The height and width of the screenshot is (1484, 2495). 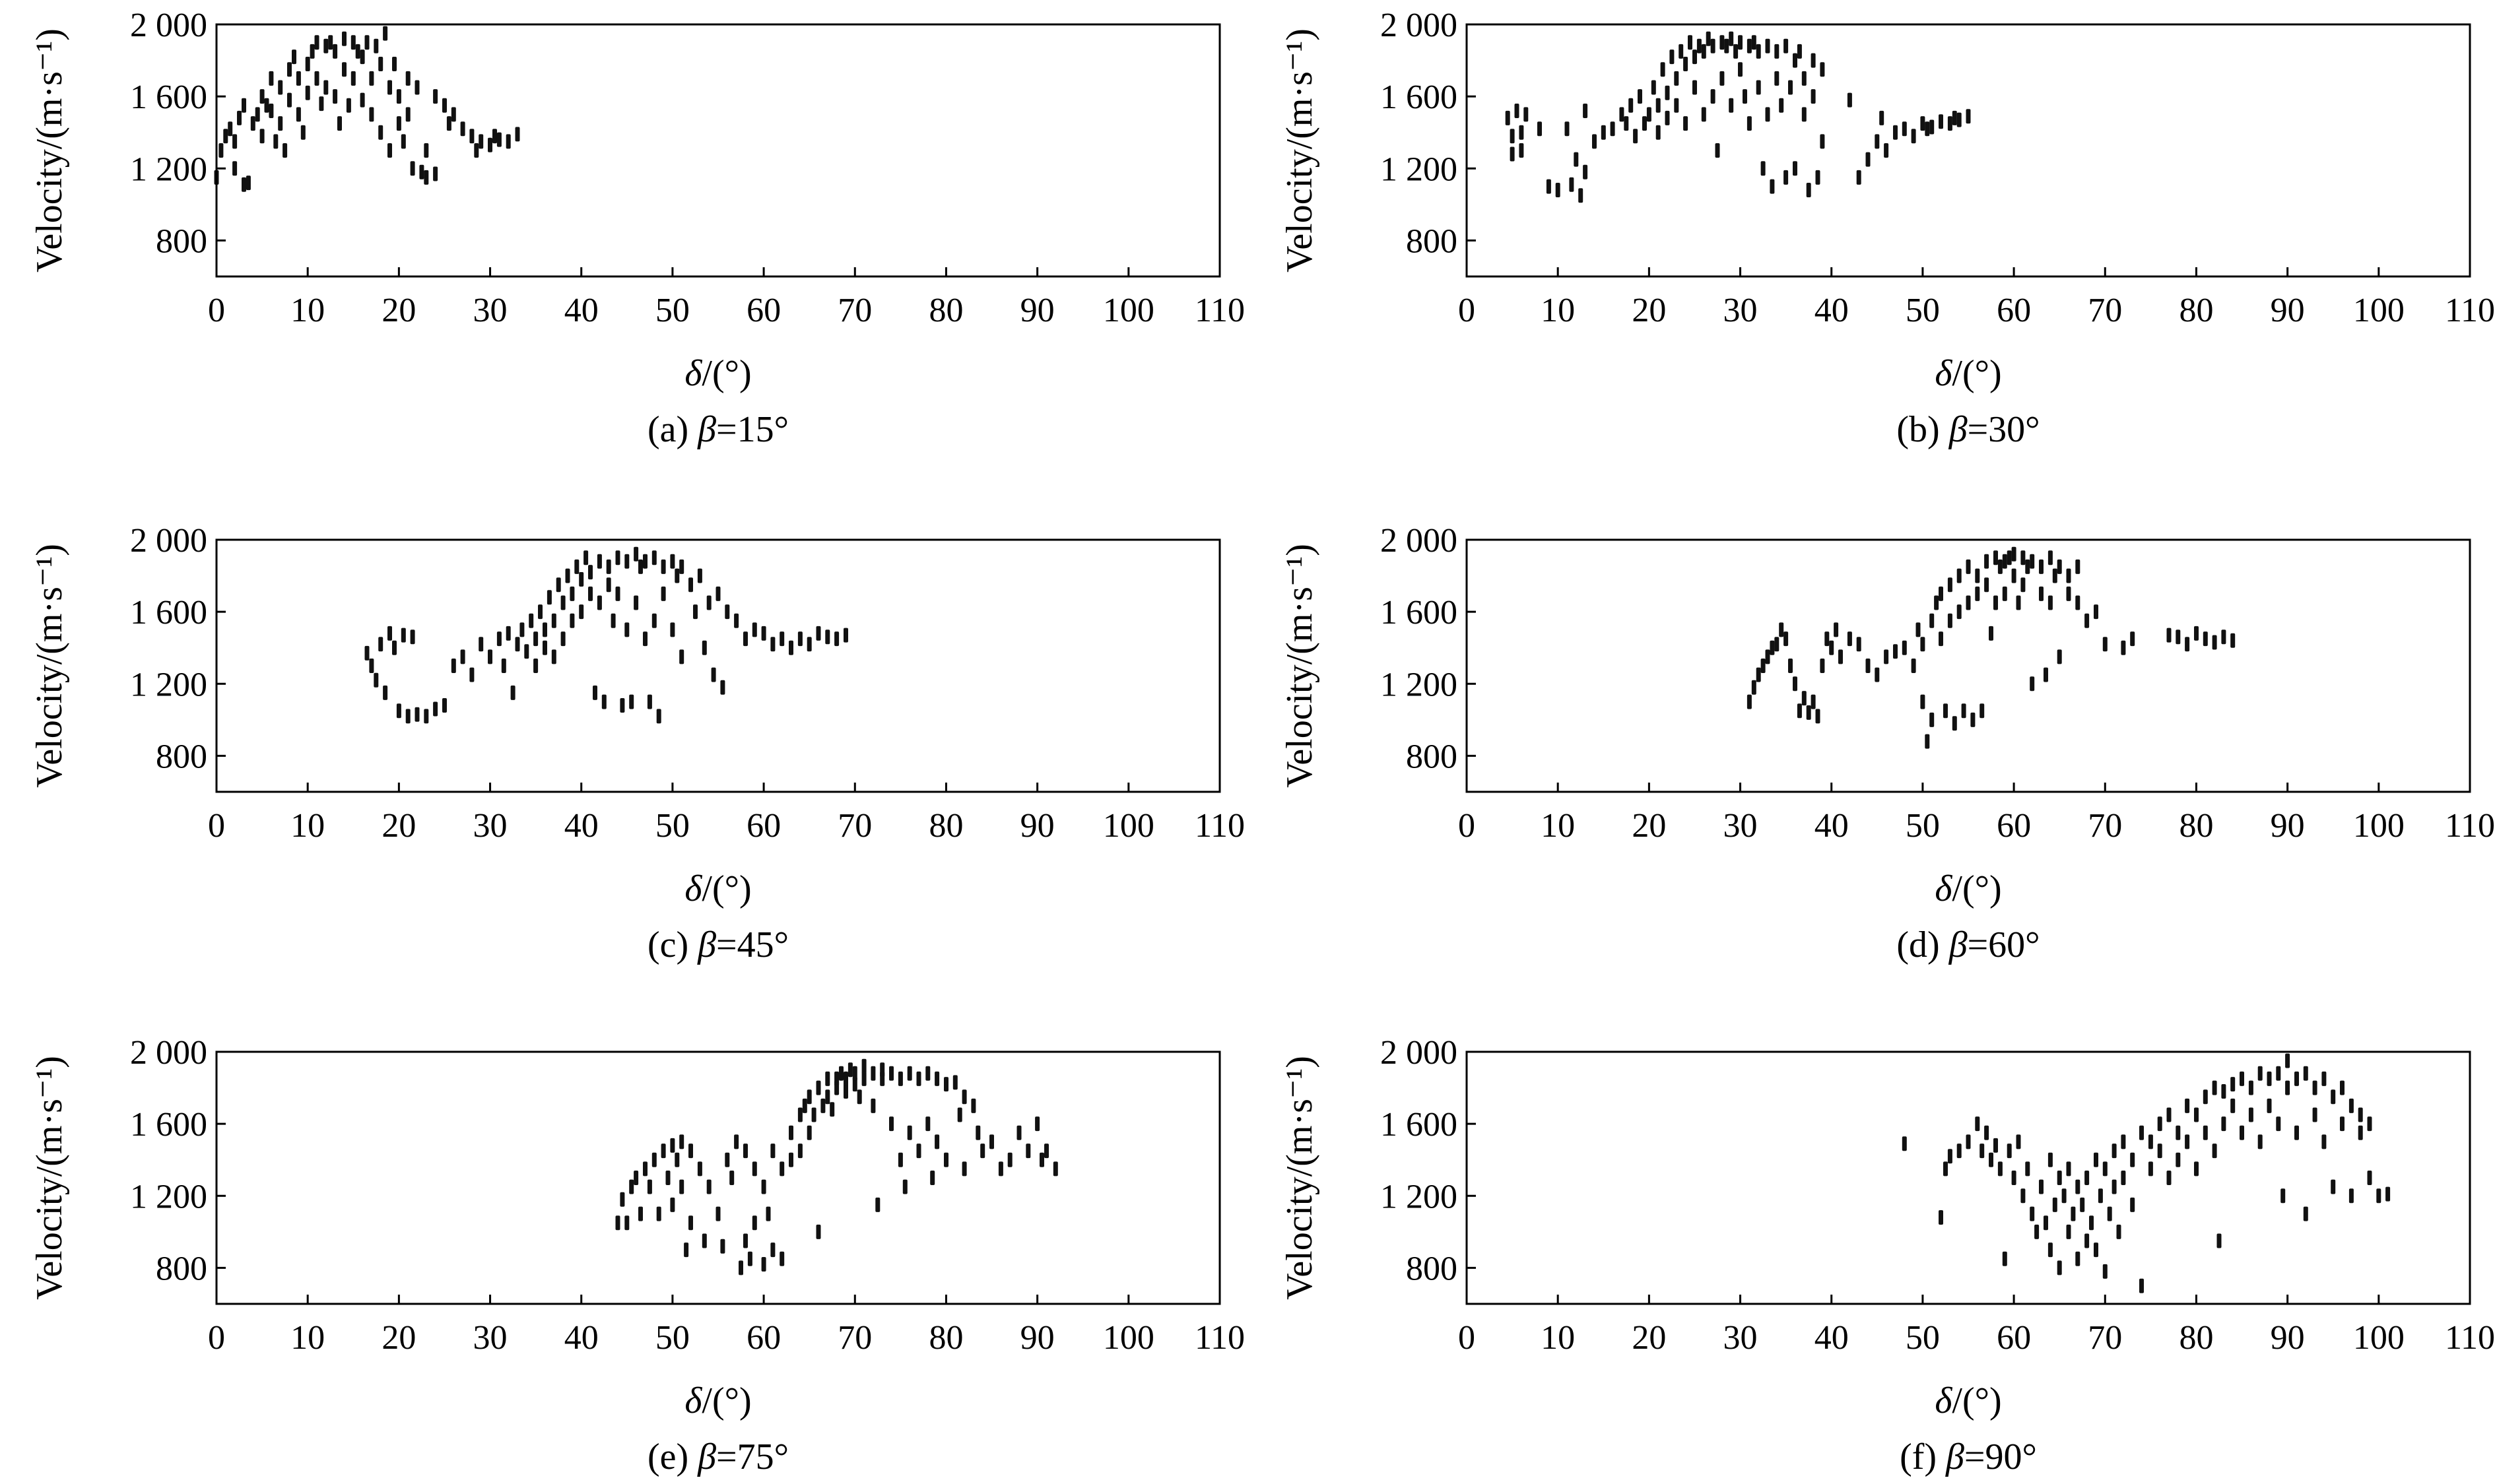 I want to click on y-tick-label: 1 600, so click(x=168, y=1125).